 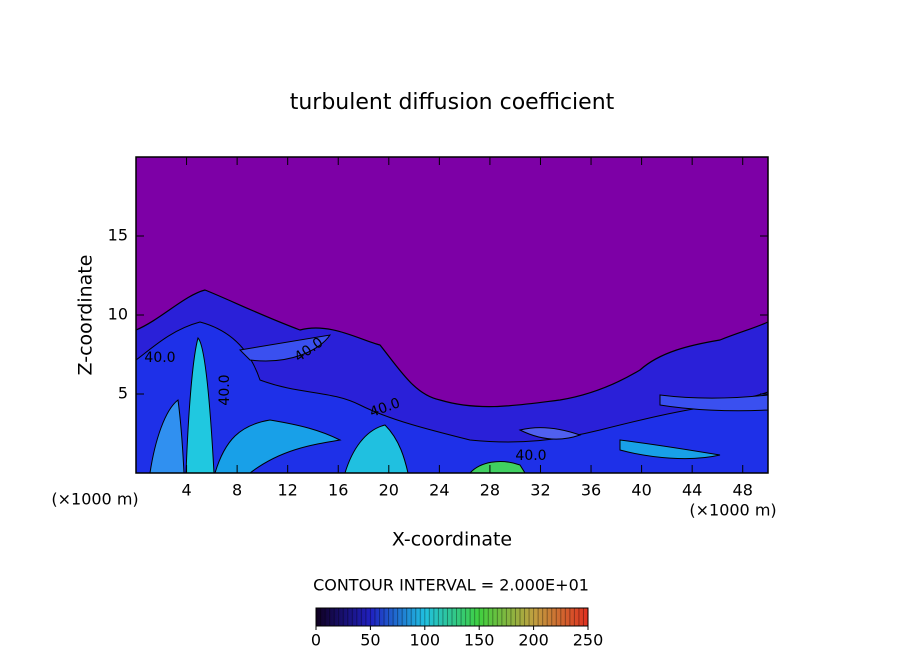 I want to click on y-tick-label: 5, so click(x=123, y=393).